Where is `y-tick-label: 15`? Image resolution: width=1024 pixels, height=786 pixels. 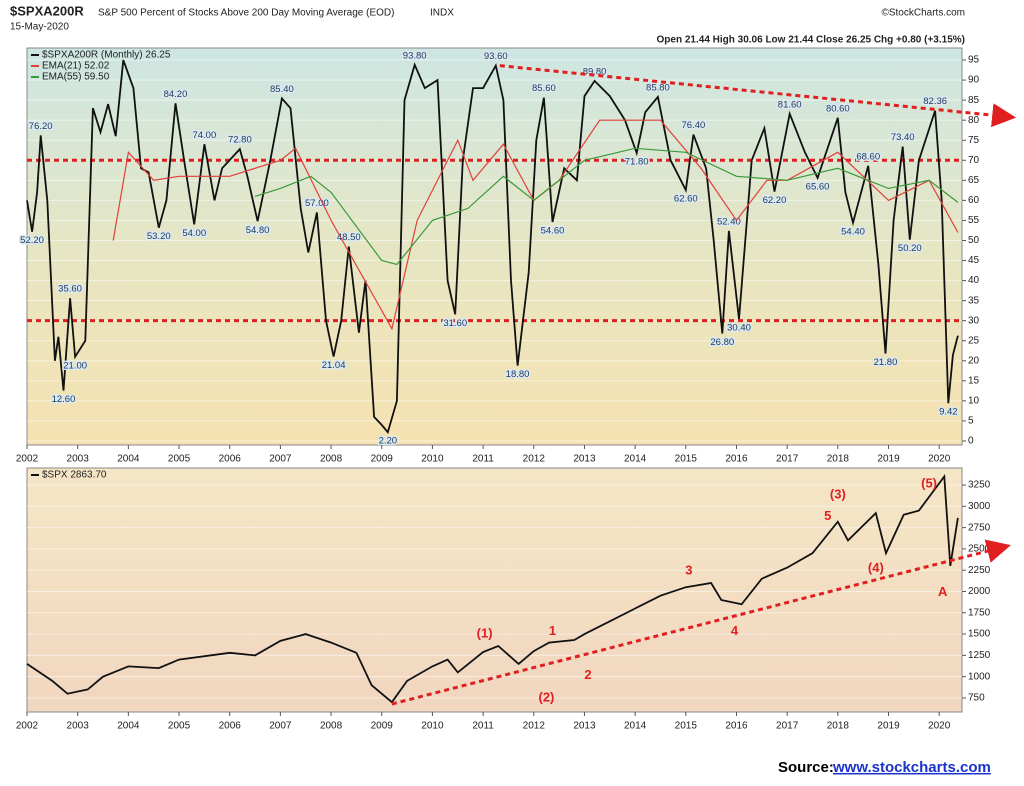
y-tick-label: 15 is located at coordinates (974, 380).